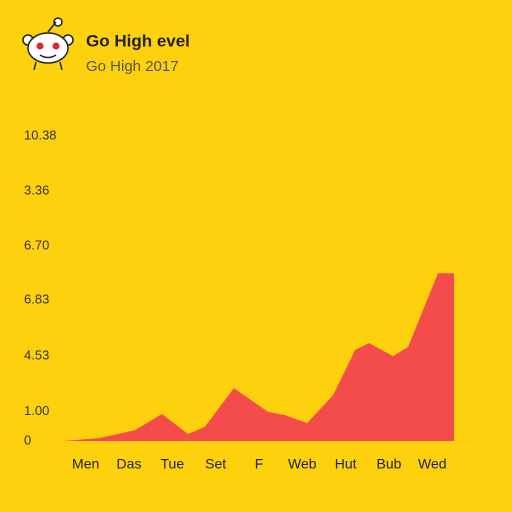  Describe the element at coordinates (40, 134) in the screenshot. I see `y-tick-label: 10.38` at that location.